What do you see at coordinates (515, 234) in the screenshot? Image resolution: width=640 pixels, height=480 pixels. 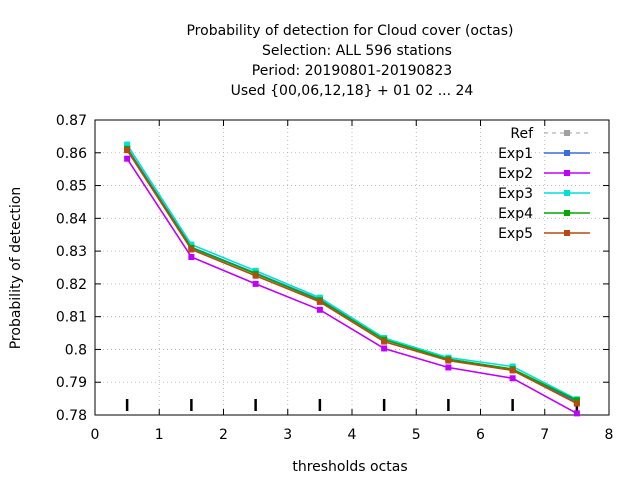 I see `legend-label-exp5: Exp5` at bounding box center [515, 234].